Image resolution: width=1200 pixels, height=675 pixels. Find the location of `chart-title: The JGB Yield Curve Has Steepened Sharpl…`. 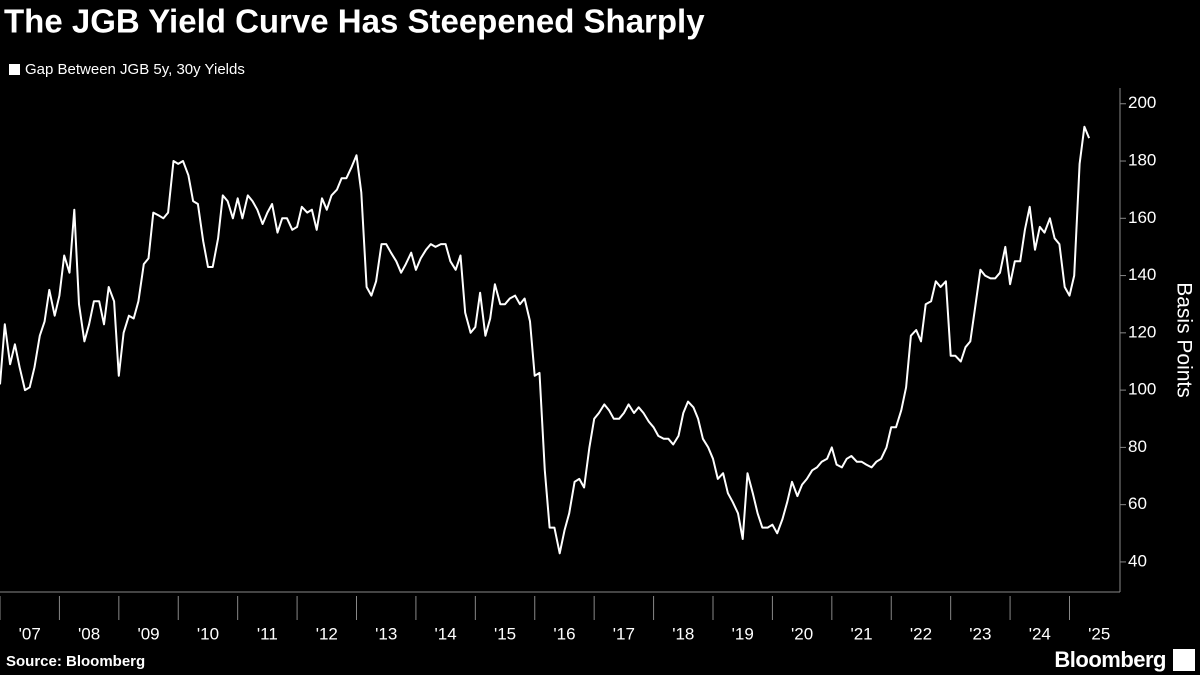

chart-title: The JGB Yield Curve Has Steepened Sharpl… is located at coordinates (354, 21).